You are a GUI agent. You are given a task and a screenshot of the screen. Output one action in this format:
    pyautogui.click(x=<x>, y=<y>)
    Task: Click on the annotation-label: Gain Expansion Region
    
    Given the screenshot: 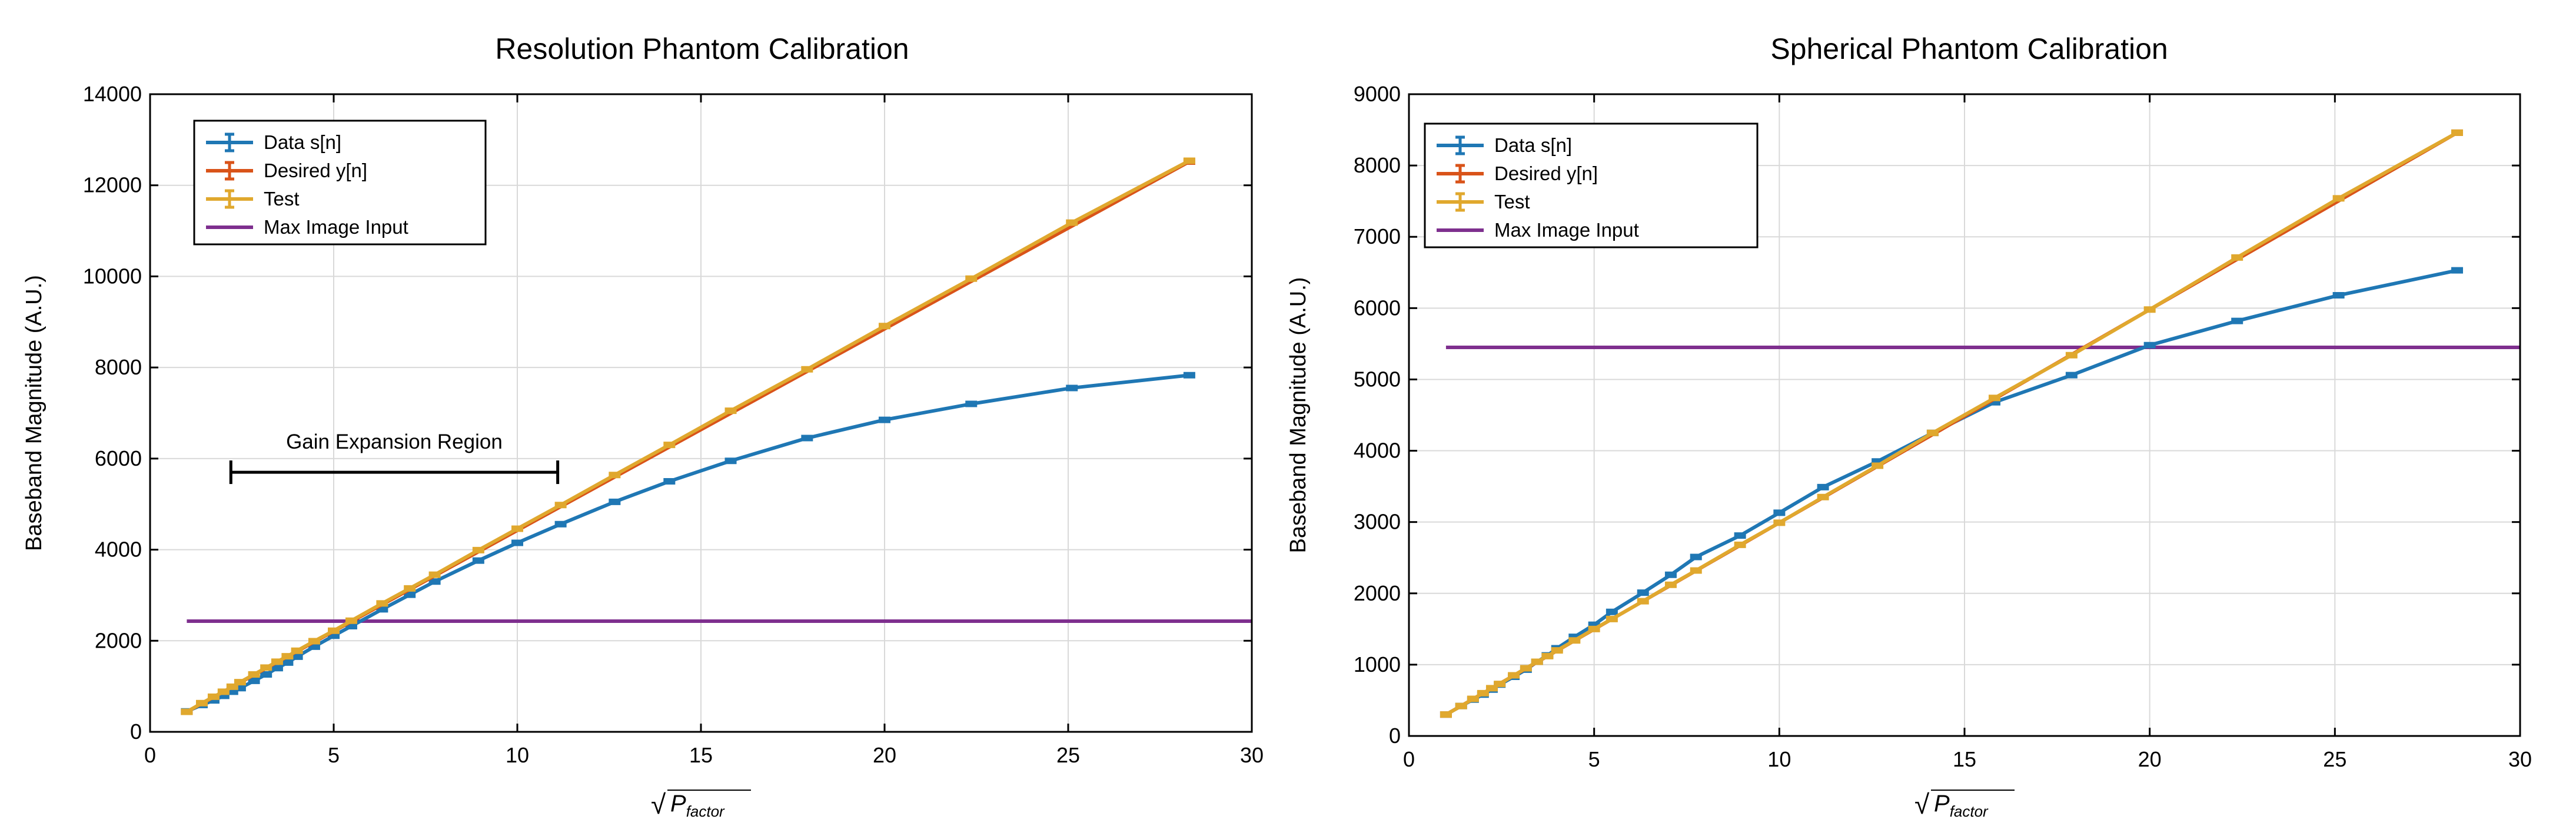 What is the action you would take?
    pyautogui.click(x=394, y=441)
    